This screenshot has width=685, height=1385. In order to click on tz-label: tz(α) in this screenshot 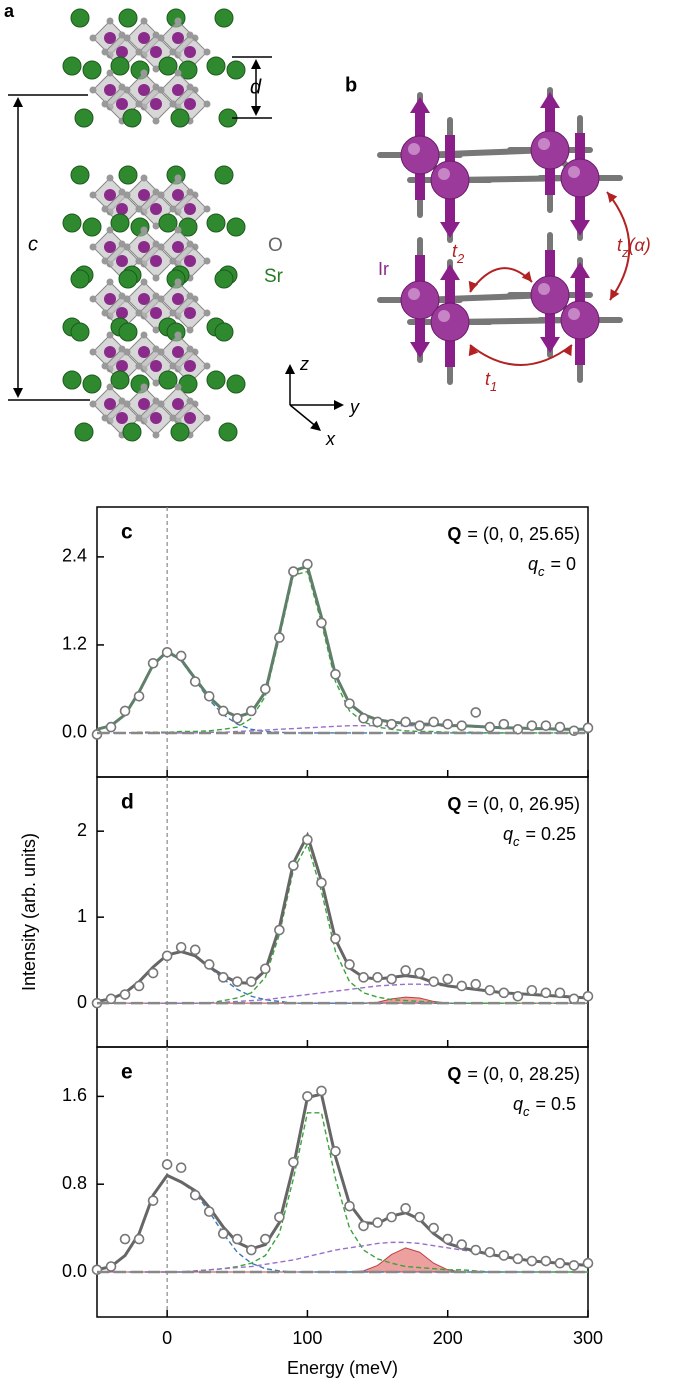, I will do `click(634, 247)`.